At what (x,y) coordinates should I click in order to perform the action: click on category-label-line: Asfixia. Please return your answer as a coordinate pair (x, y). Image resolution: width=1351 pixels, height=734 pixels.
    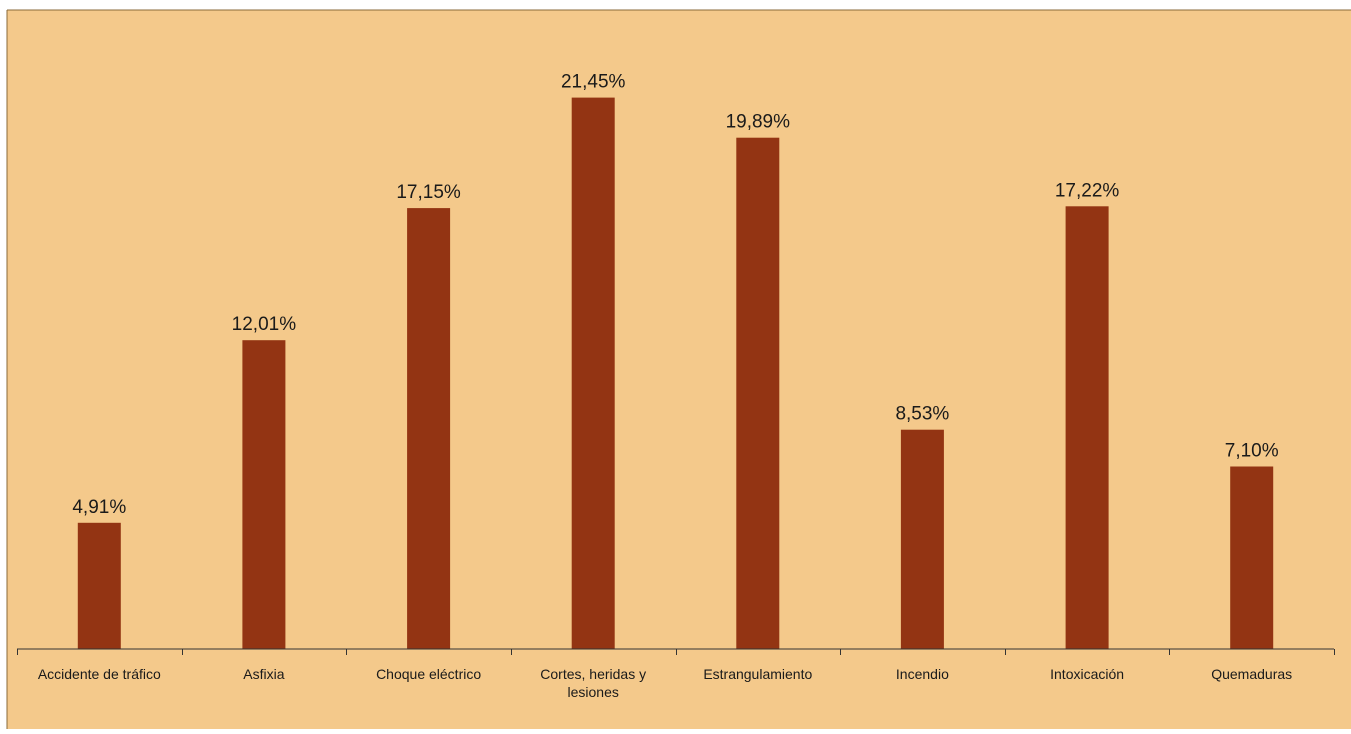
    Looking at the image, I should click on (263, 674).